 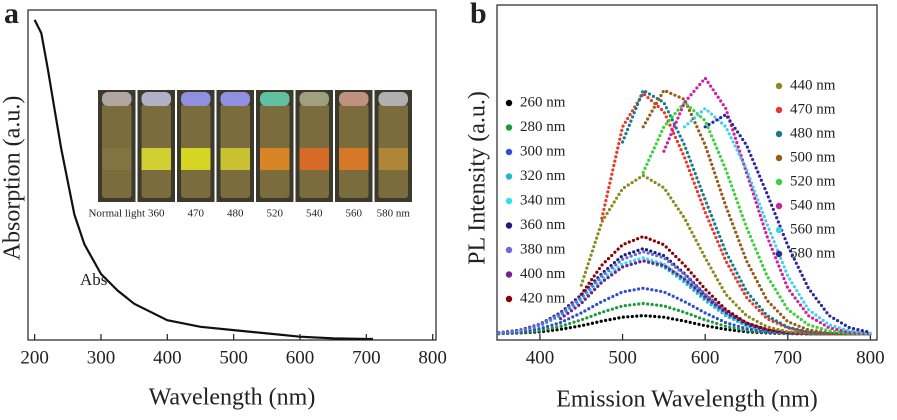 What do you see at coordinates (543, 298) in the screenshot?
I see `legend-label: 420 nm` at bounding box center [543, 298].